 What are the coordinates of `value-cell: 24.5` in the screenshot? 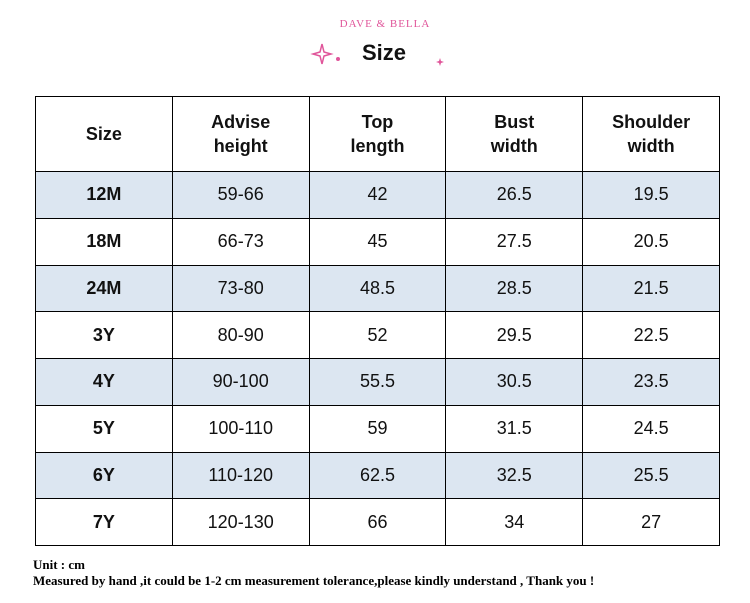 It's located at (651, 428).